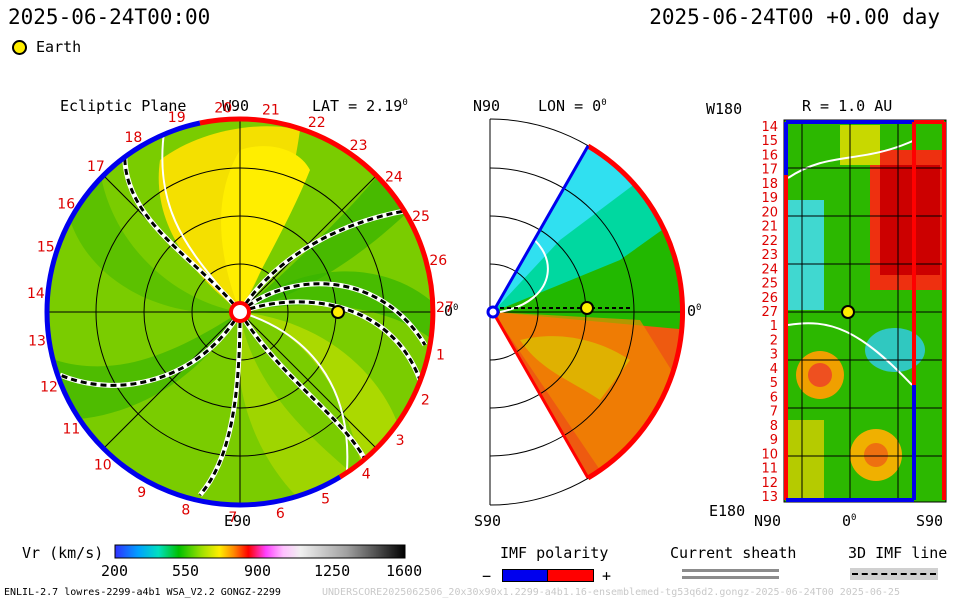  What do you see at coordinates (769, 212) in the screenshot?
I see `sphere-y-label: 20` at bounding box center [769, 212].